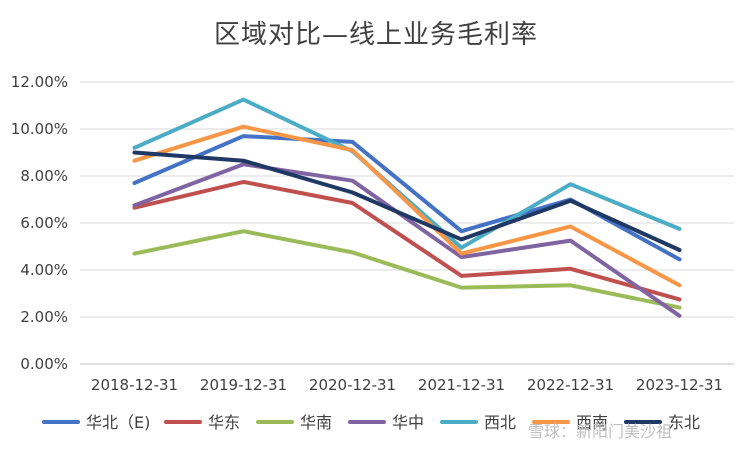 The height and width of the screenshot is (452, 752). I want to click on x-tick-label: 2019-12-31, so click(243, 385).